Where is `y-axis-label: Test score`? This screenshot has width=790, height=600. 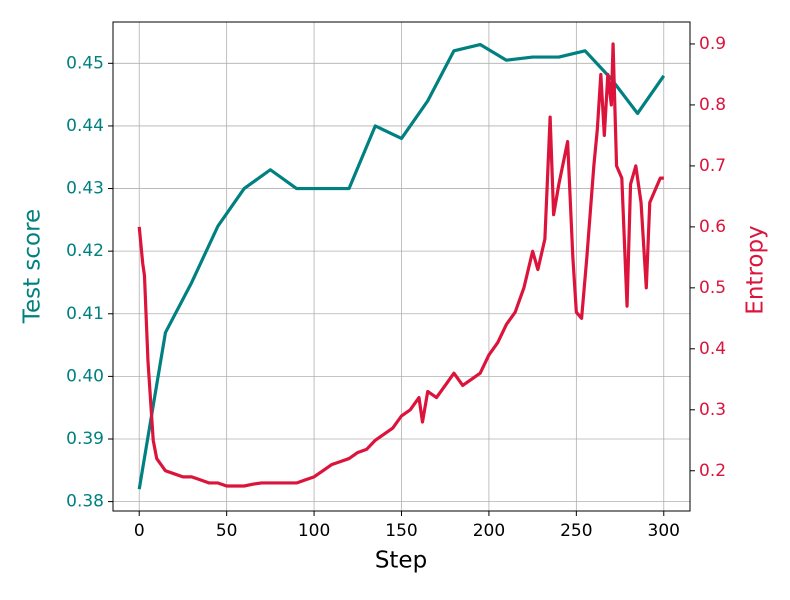
y-axis-label: Test score is located at coordinates (33, 266).